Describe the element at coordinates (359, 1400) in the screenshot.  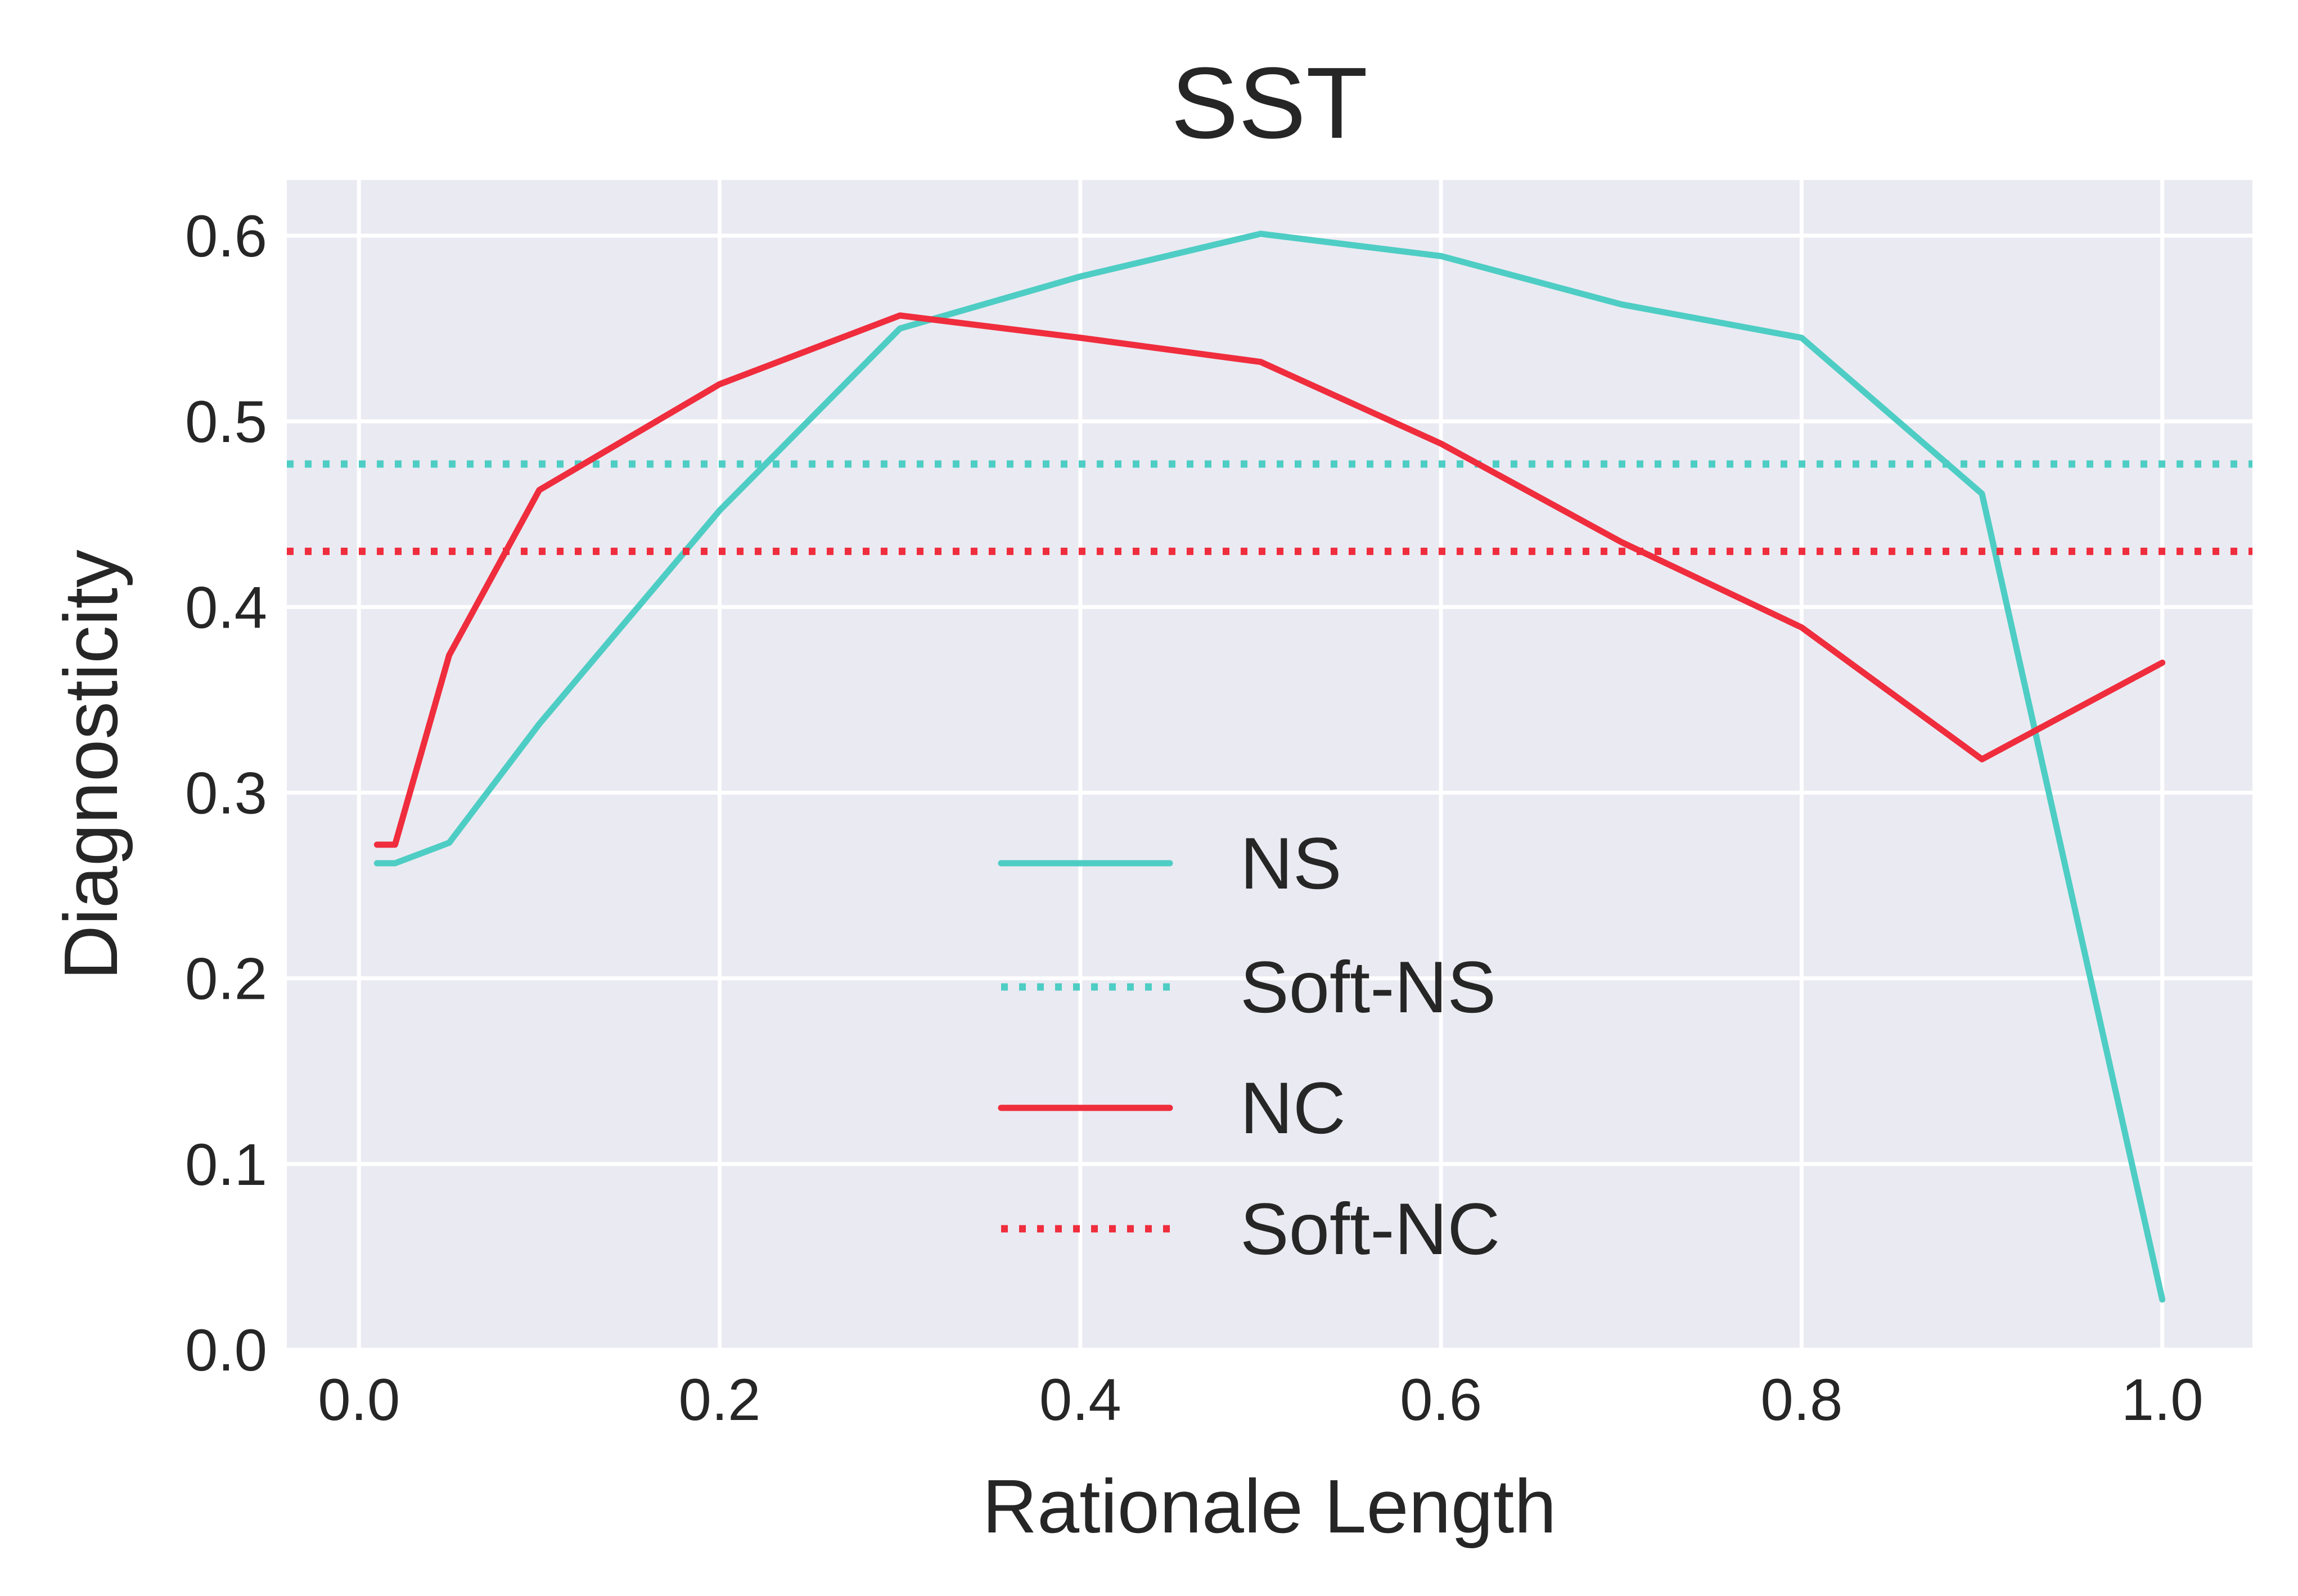
I see `x-tick-label: 0.0` at that location.